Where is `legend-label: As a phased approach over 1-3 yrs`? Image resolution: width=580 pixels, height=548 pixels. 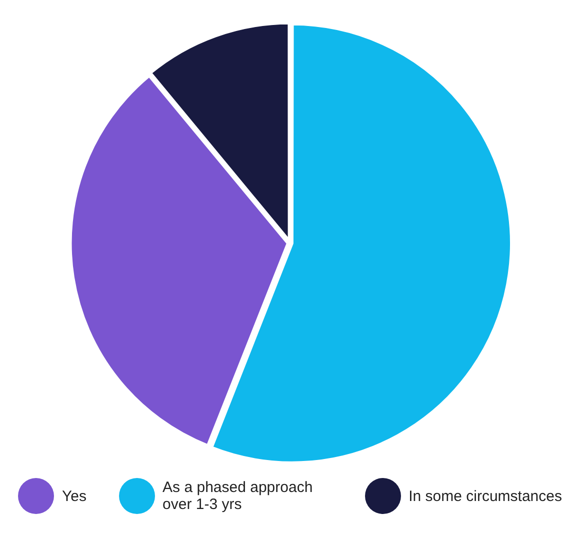 legend-label: As a phased approach over 1-3 yrs is located at coordinates (238, 496).